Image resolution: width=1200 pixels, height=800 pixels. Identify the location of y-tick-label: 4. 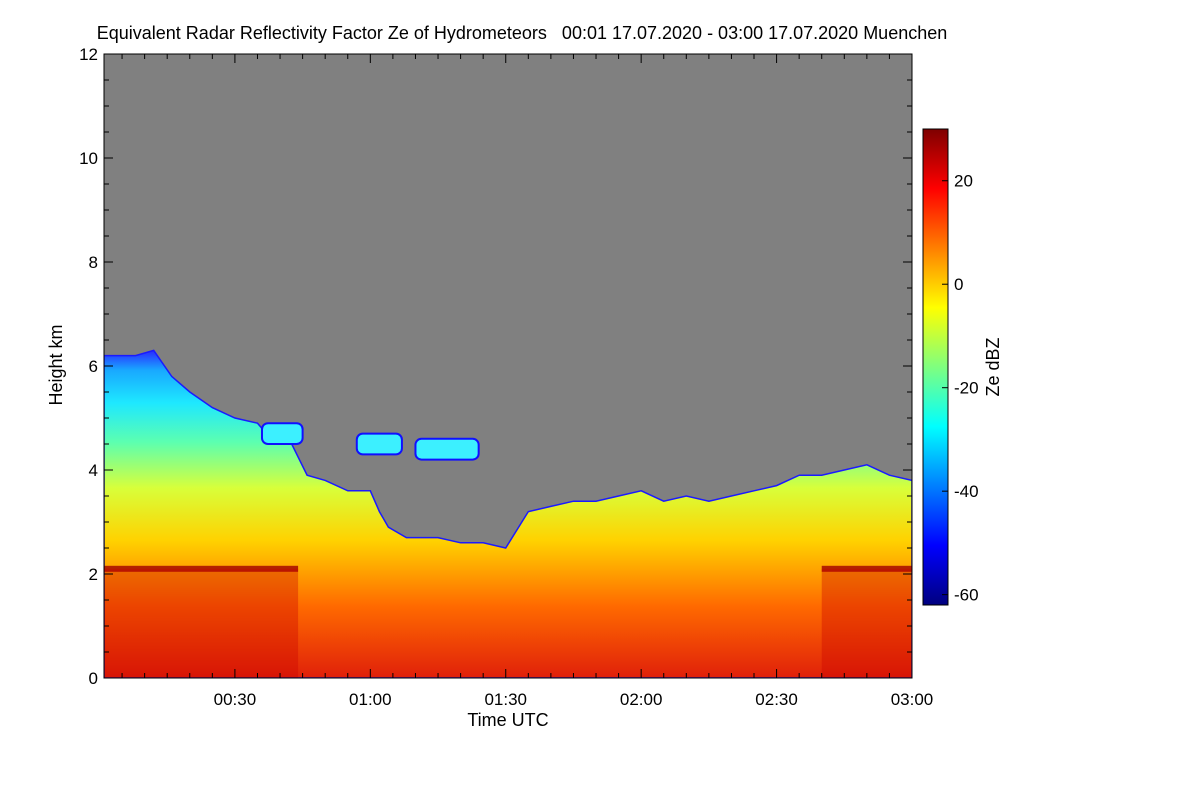
(93, 470).